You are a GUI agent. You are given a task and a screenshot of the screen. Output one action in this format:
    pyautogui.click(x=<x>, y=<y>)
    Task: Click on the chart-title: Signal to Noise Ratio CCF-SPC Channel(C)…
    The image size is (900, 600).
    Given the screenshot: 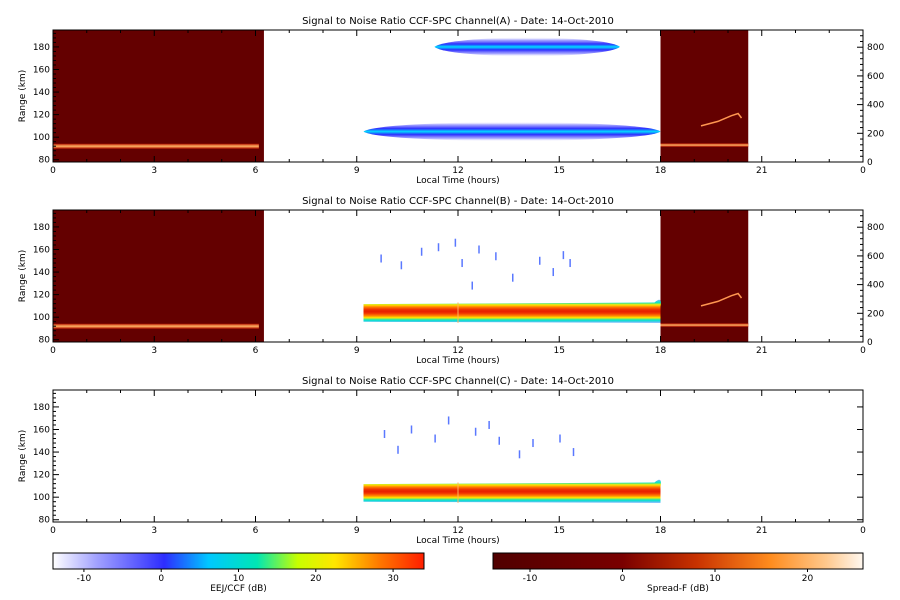 What is the action you would take?
    pyautogui.click(x=458, y=381)
    